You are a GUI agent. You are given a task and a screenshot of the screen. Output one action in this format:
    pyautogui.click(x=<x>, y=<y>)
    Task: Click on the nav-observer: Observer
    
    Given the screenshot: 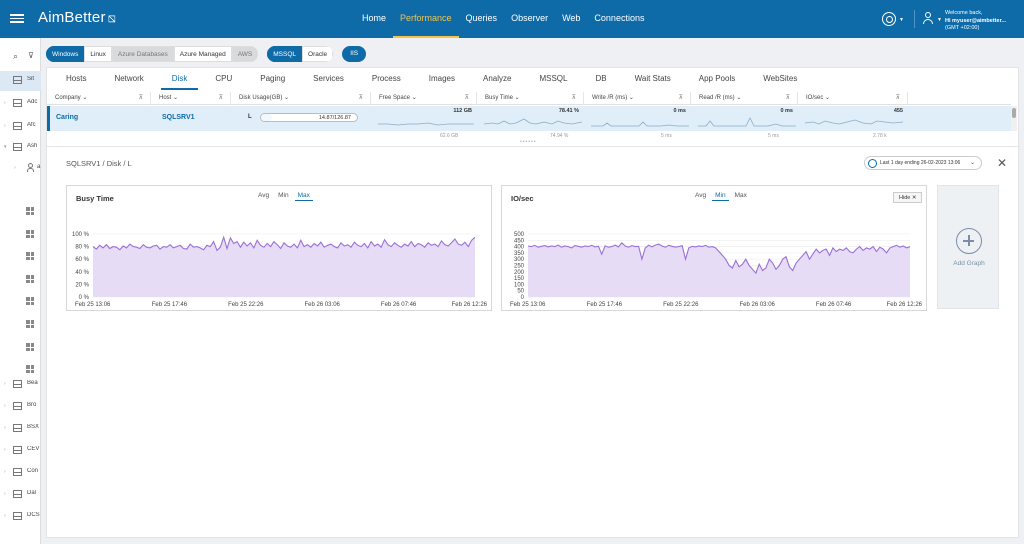 What is the action you would take?
    pyautogui.click(x=530, y=18)
    